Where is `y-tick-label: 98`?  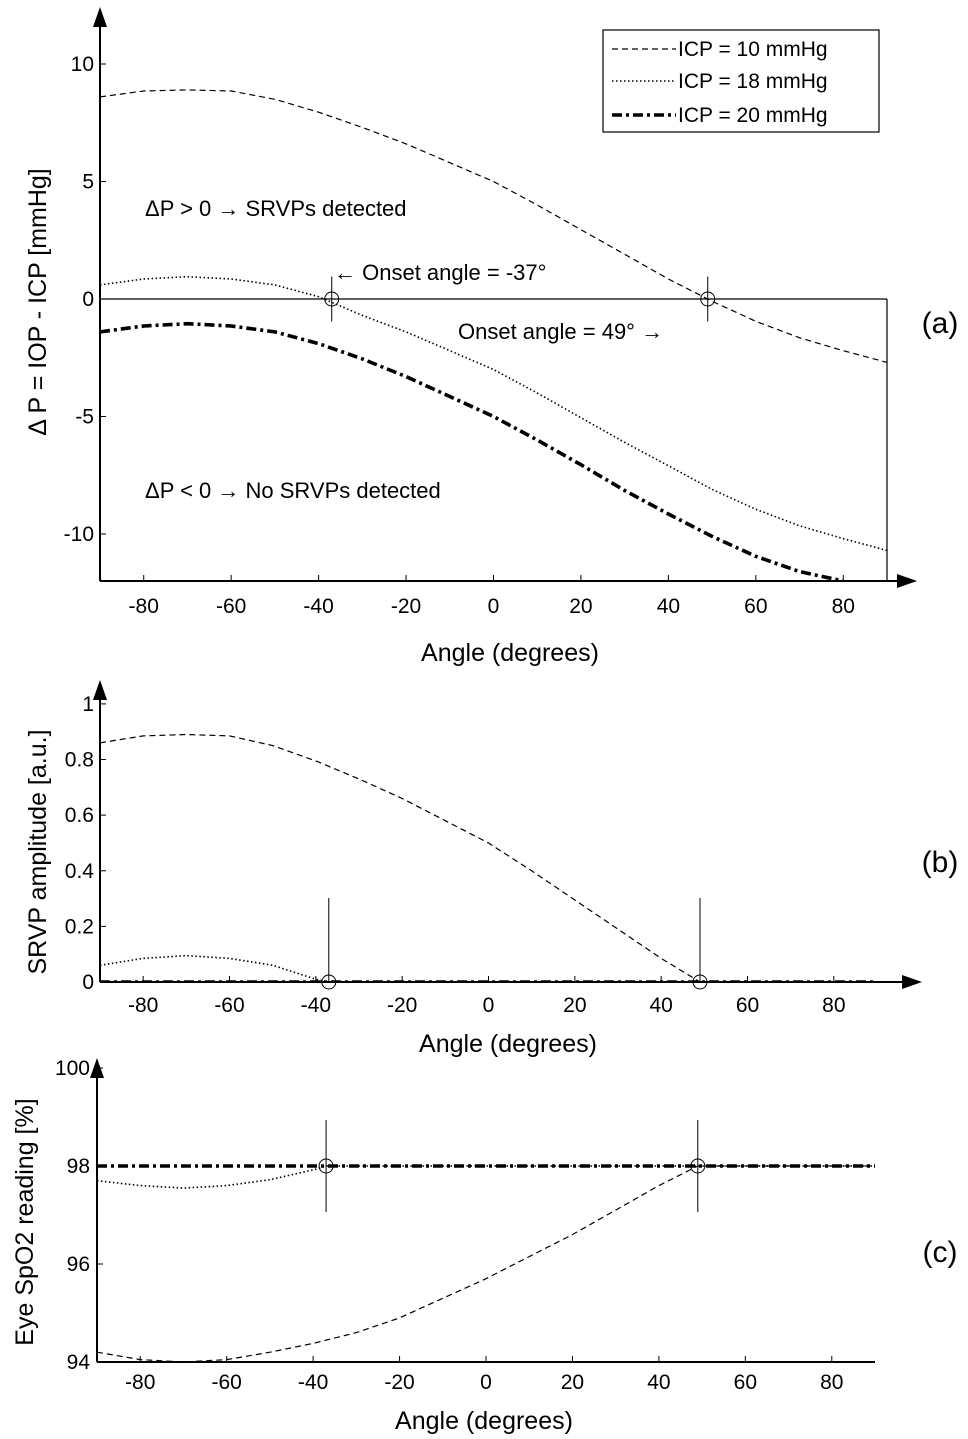
y-tick-label: 98 is located at coordinates (78, 1166).